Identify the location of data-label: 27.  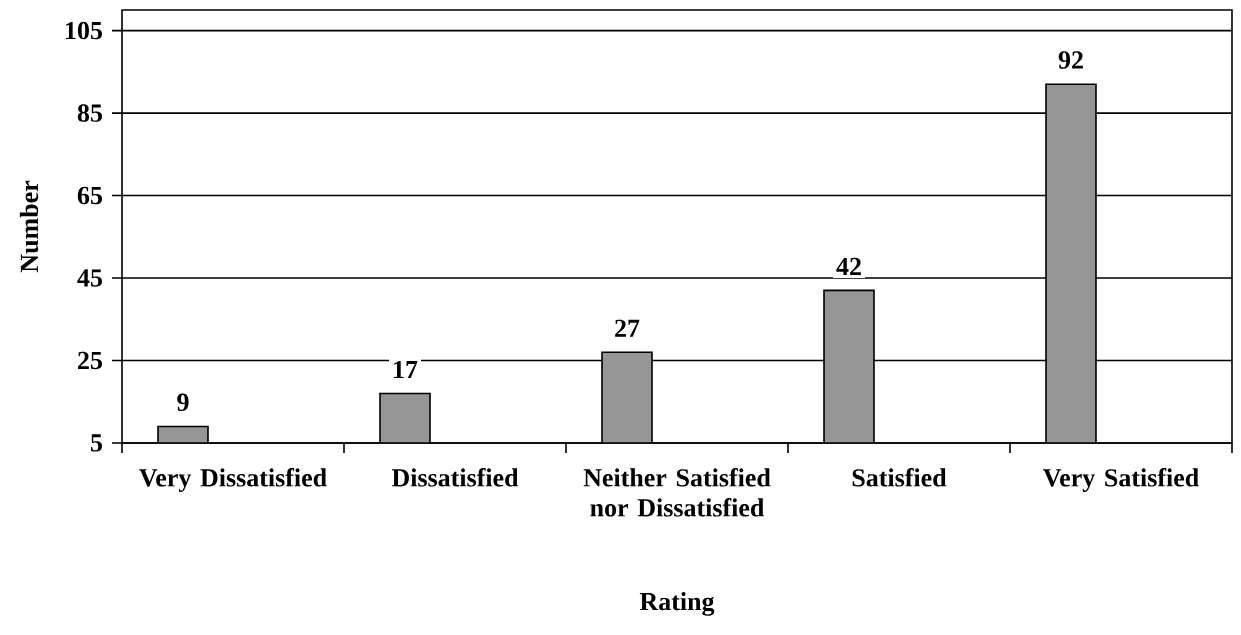
(627, 328).